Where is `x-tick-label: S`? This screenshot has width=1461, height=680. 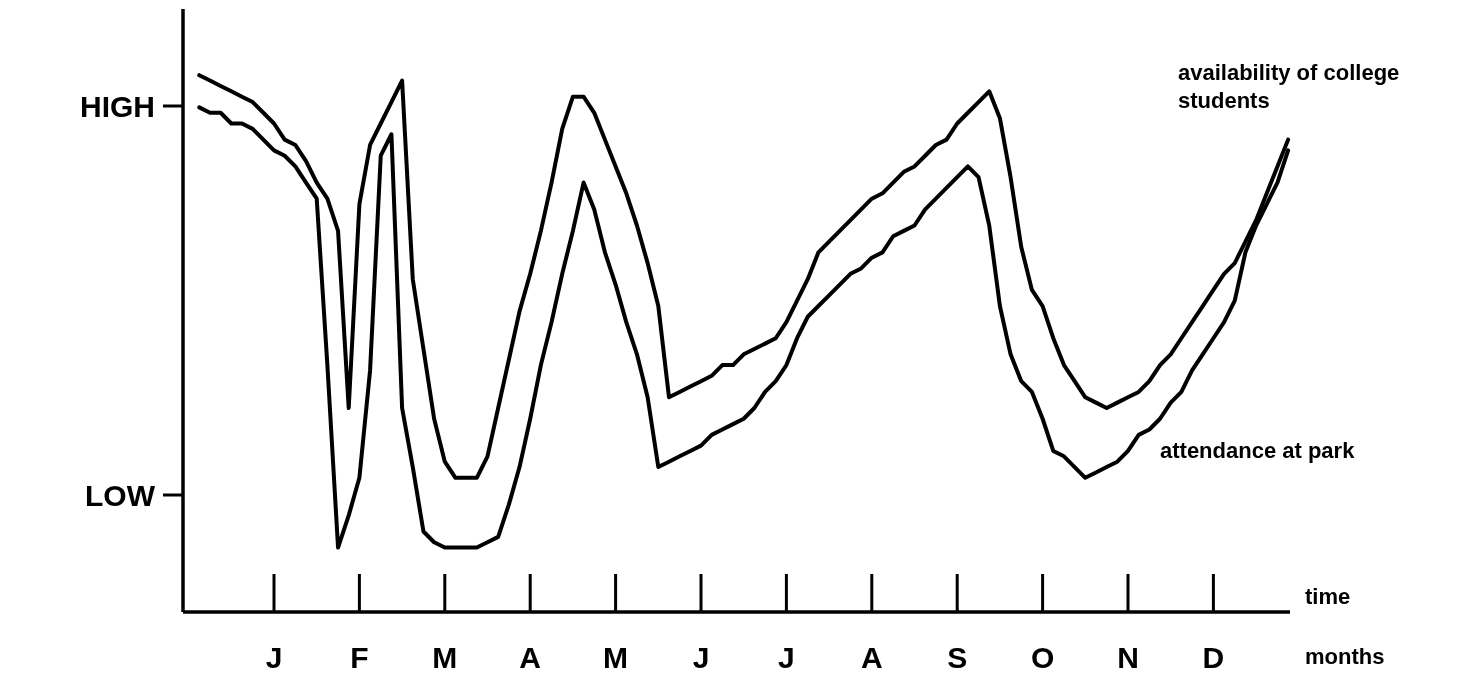
x-tick-label: S is located at coordinates (957, 657).